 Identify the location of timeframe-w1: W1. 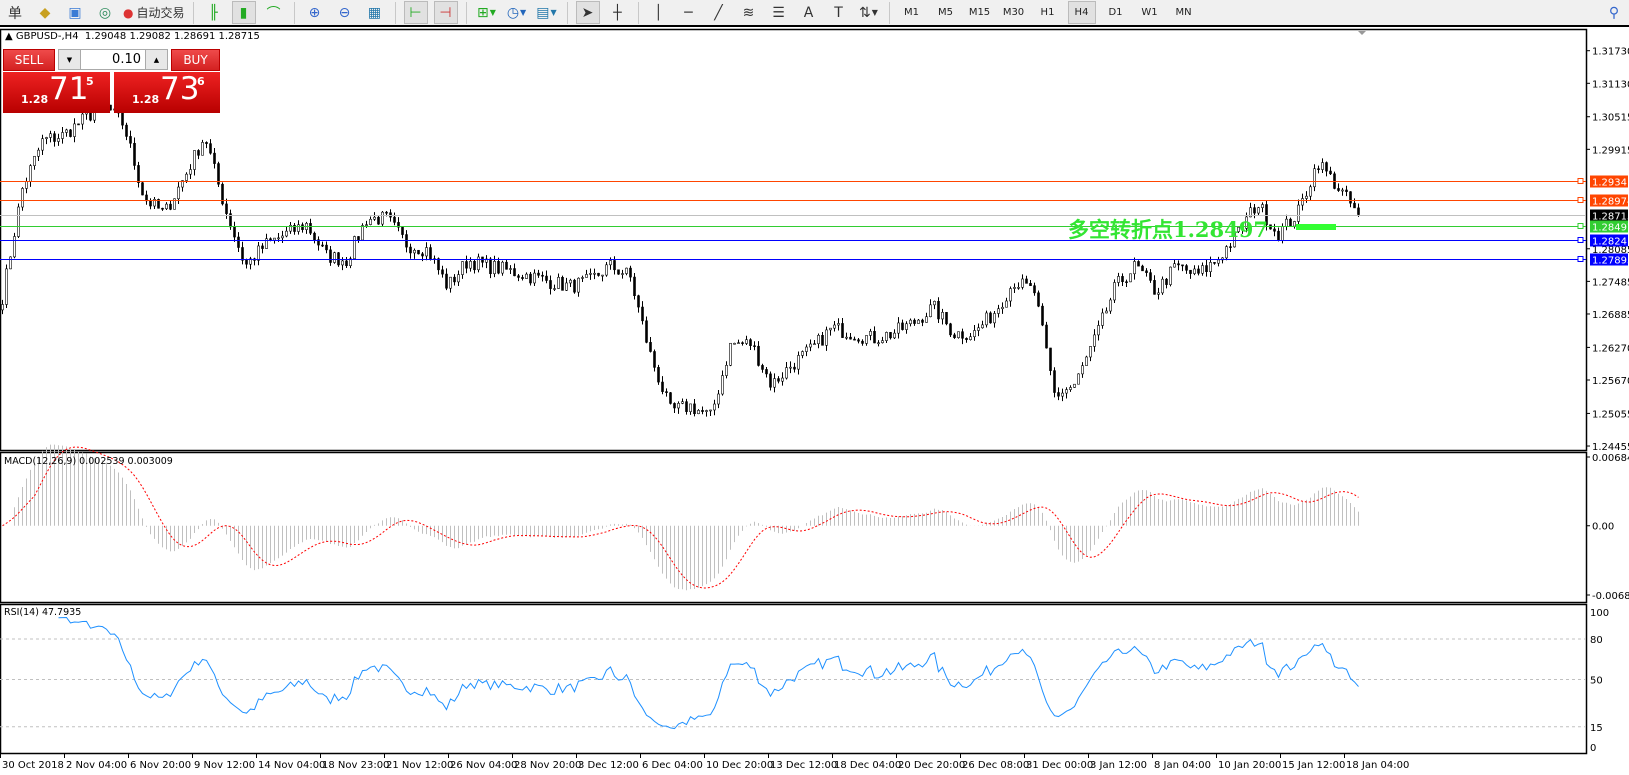
(1149, 12).